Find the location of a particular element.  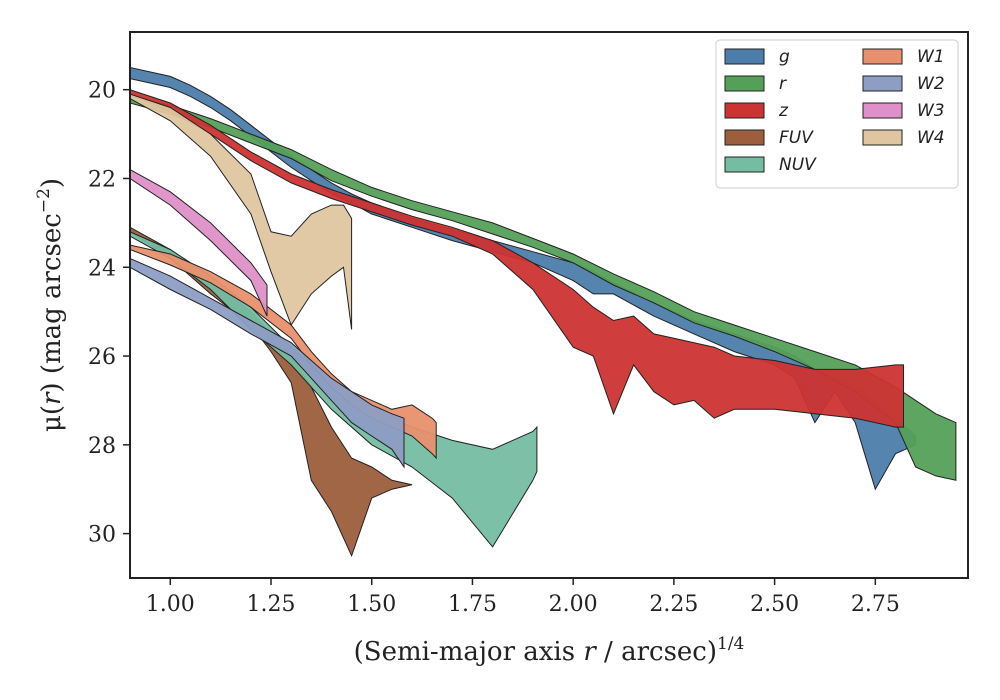

y-tick-label: 28 is located at coordinates (102, 446).